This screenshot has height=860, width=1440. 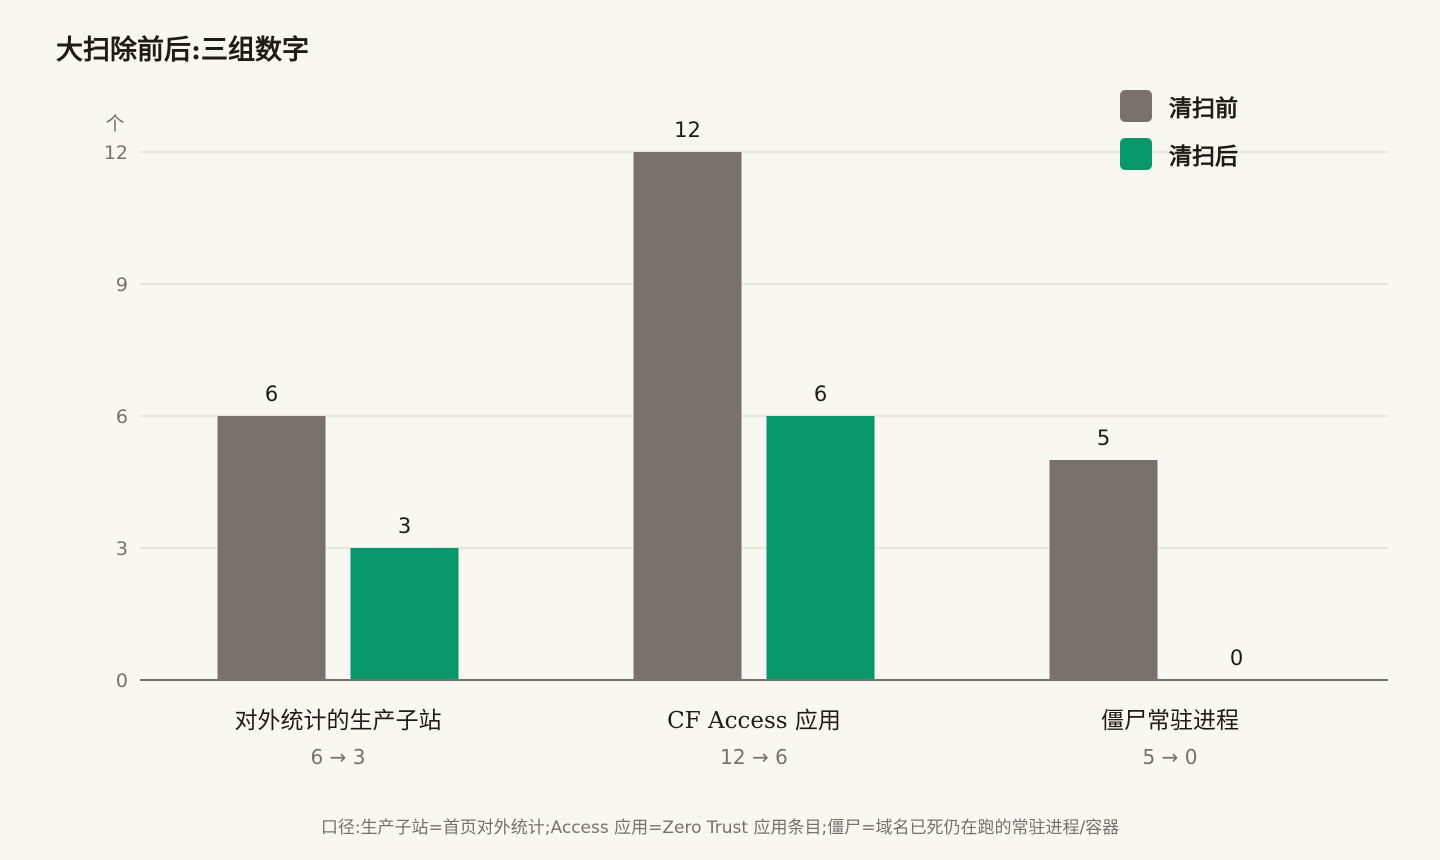 I want to click on legend-item-after: 清扫后, so click(x=1179, y=154).